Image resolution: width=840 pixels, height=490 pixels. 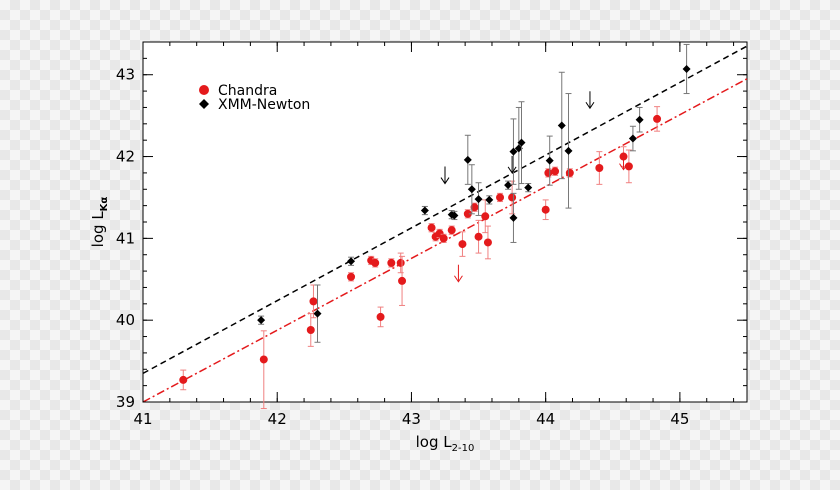 What do you see at coordinates (142, 419) in the screenshot?
I see `x-tick-label: 41` at bounding box center [142, 419].